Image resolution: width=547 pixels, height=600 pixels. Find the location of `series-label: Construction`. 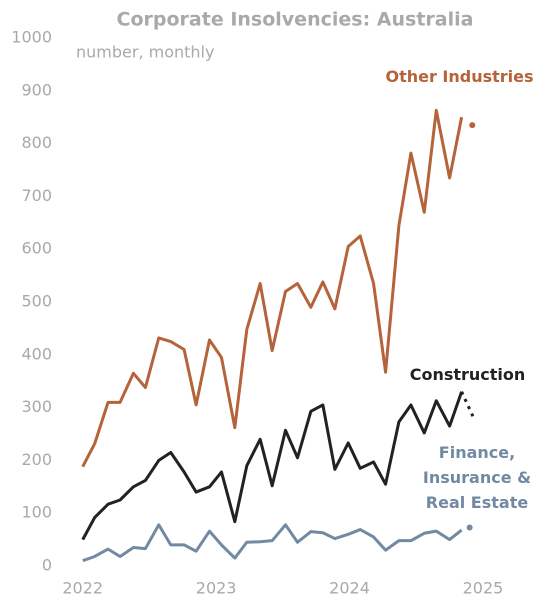

series-label: Construction is located at coordinates (467, 374).